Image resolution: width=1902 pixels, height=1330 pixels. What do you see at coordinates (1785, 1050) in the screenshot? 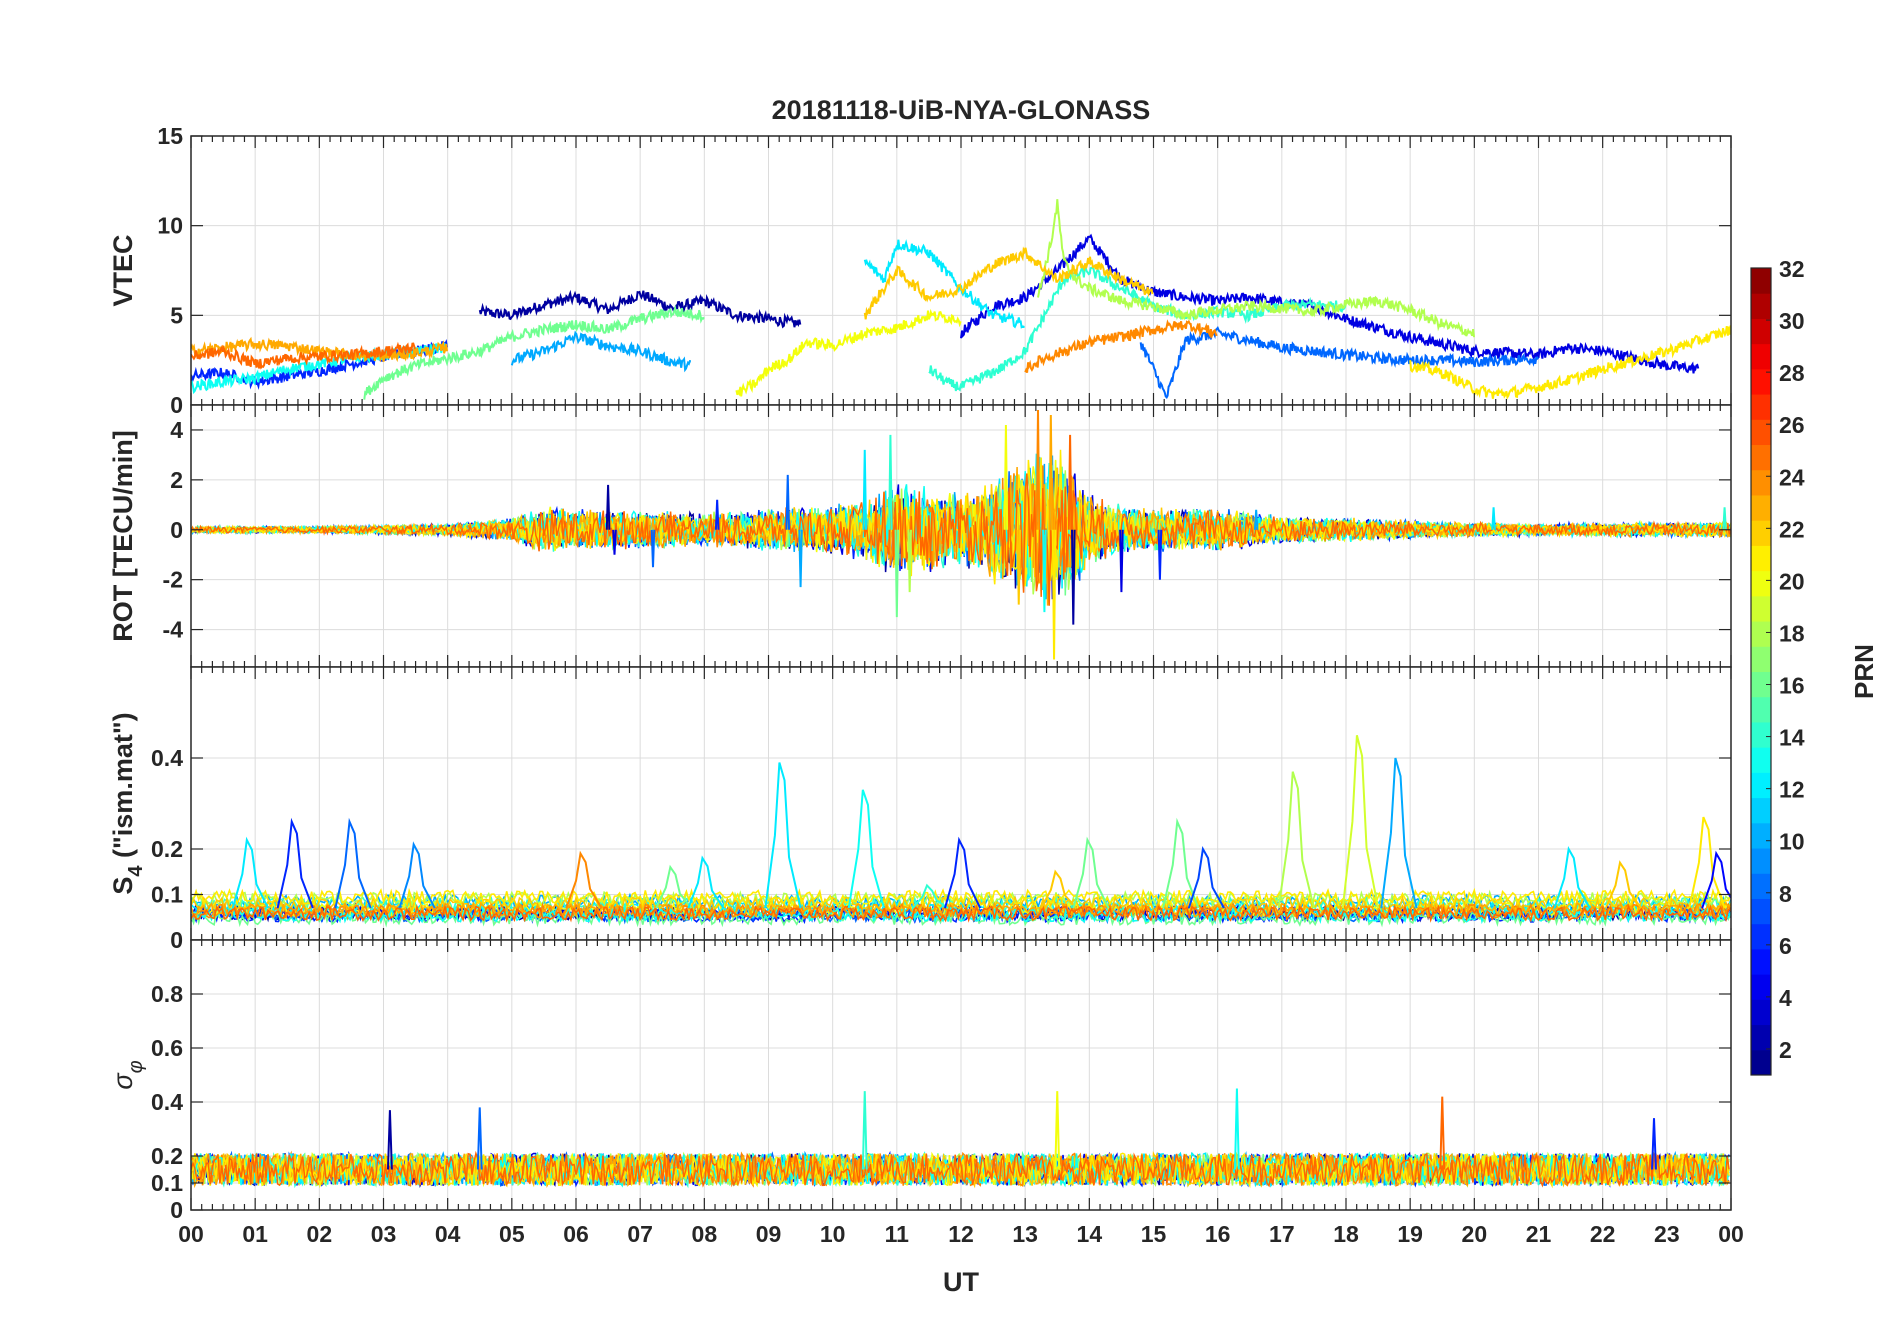
I see `colorbar-tick-label: 2` at bounding box center [1785, 1050].